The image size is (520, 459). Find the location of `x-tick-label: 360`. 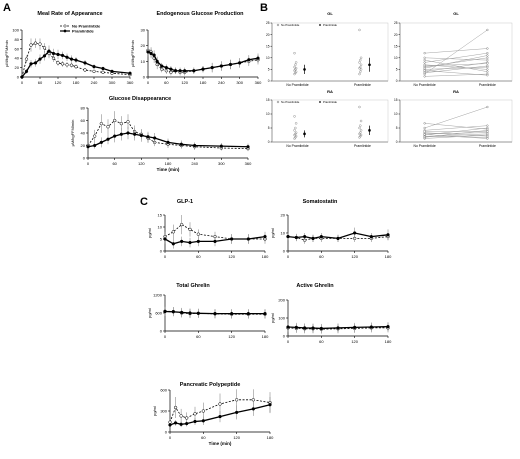

x-tick-label: 360 is located at coordinates (258, 82).